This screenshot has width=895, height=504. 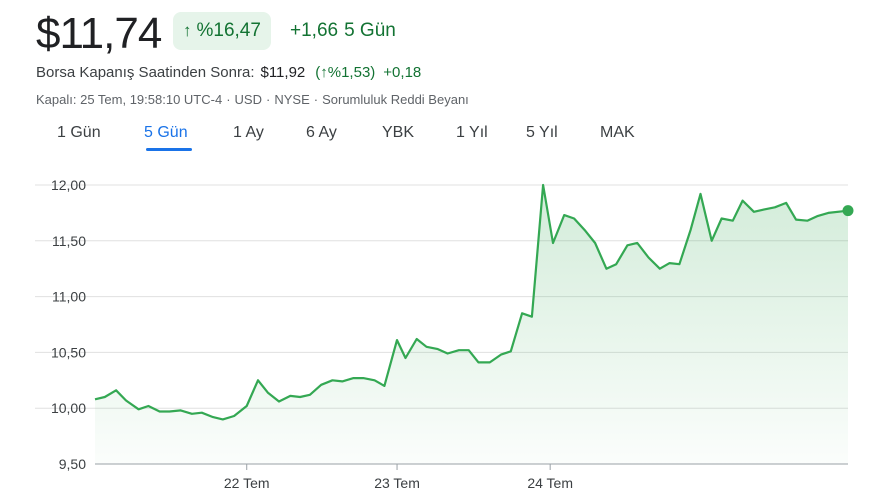 What do you see at coordinates (68, 185) in the screenshot?
I see `y-tick-label: 12,00` at bounding box center [68, 185].